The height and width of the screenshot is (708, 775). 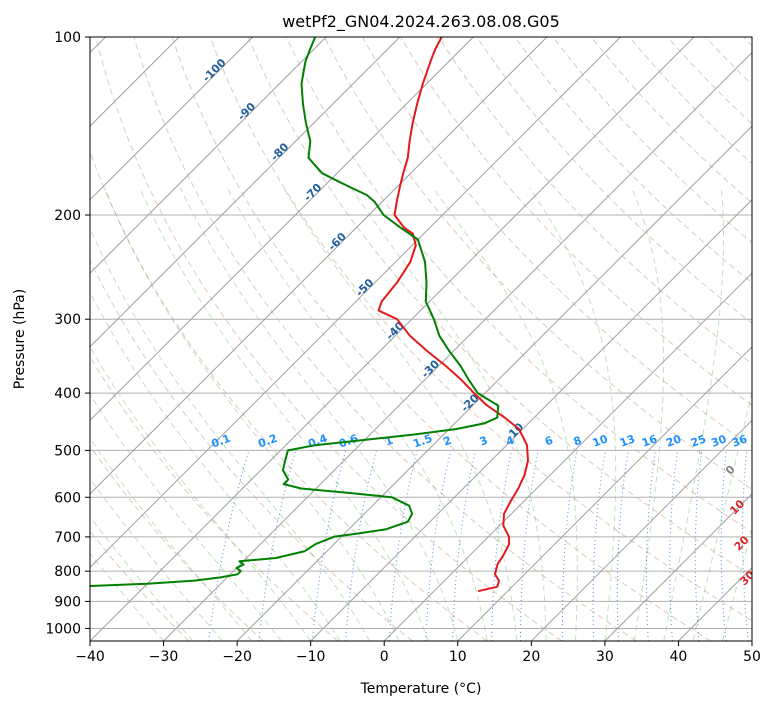 What do you see at coordinates (679, 657) in the screenshot?
I see `x-tick-label: 40` at bounding box center [679, 657].